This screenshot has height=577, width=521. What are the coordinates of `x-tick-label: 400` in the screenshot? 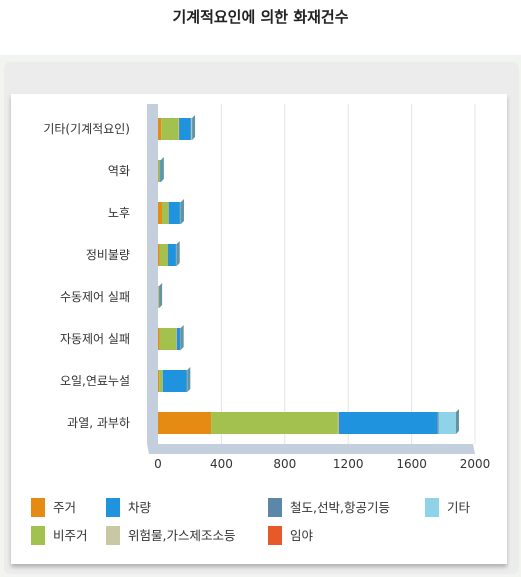 It's located at (221, 464).